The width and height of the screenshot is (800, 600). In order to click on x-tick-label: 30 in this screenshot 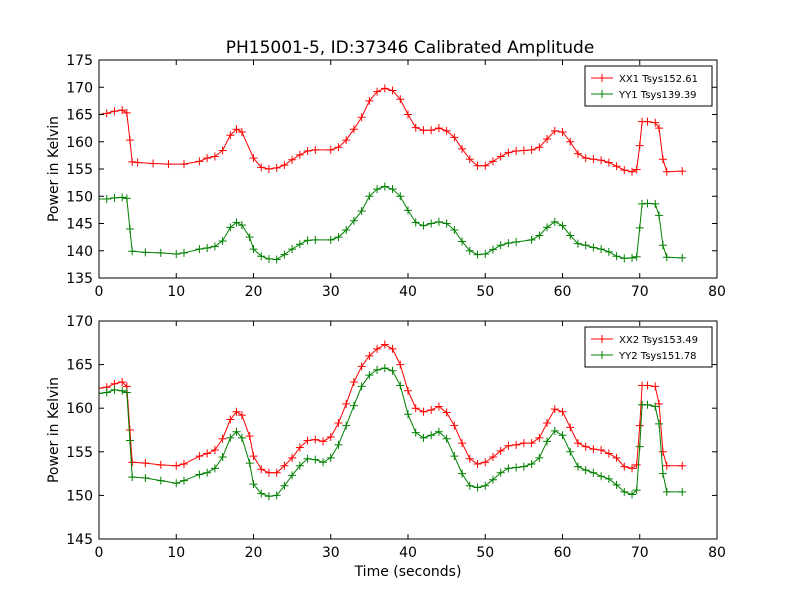, I will do `click(331, 292)`.